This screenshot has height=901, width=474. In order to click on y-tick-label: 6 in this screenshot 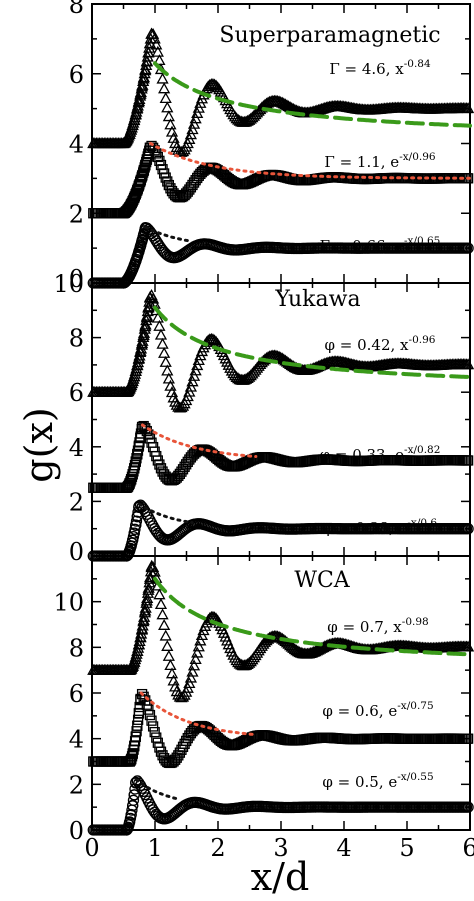, I will do `click(76, 393)`.